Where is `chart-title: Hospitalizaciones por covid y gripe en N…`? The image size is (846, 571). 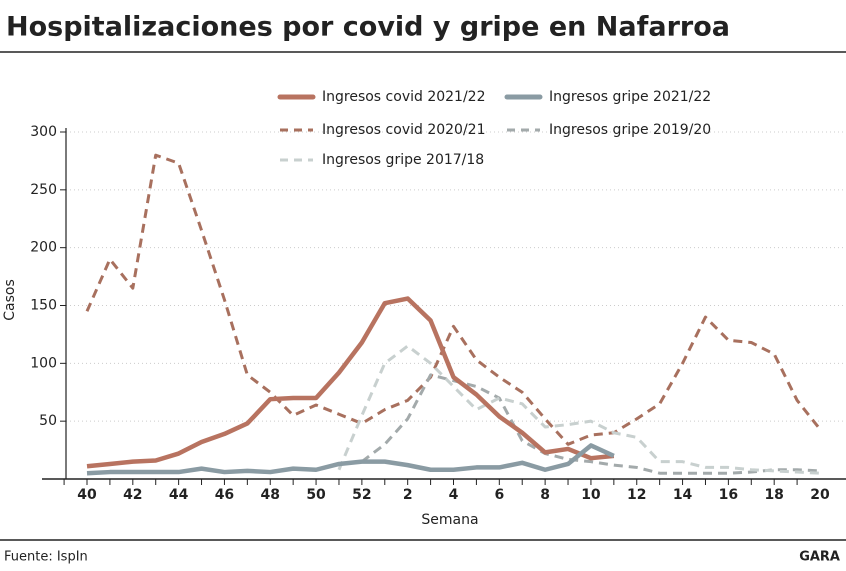 chart-title: Hospitalizaciones por covid y gripe en N… is located at coordinates (368, 27).